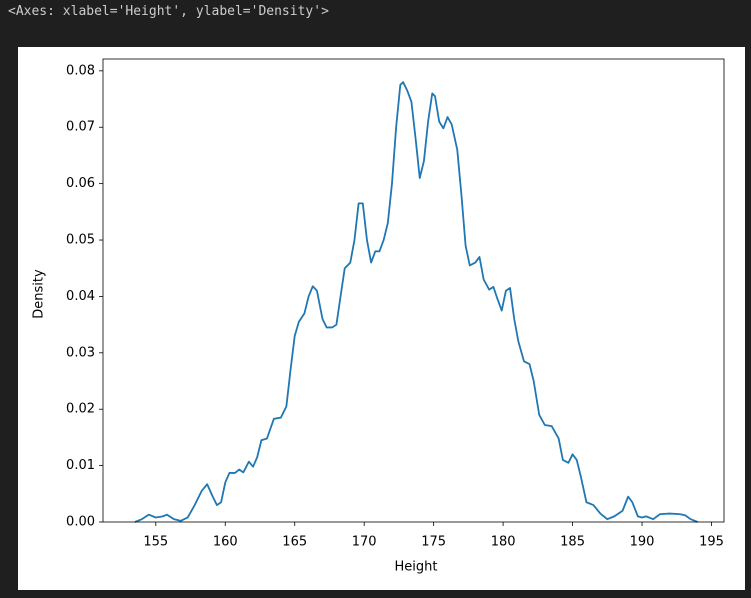 This screenshot has width=751, height=598. I want to click on y-tick-label: 0.02, so click(80, 409).